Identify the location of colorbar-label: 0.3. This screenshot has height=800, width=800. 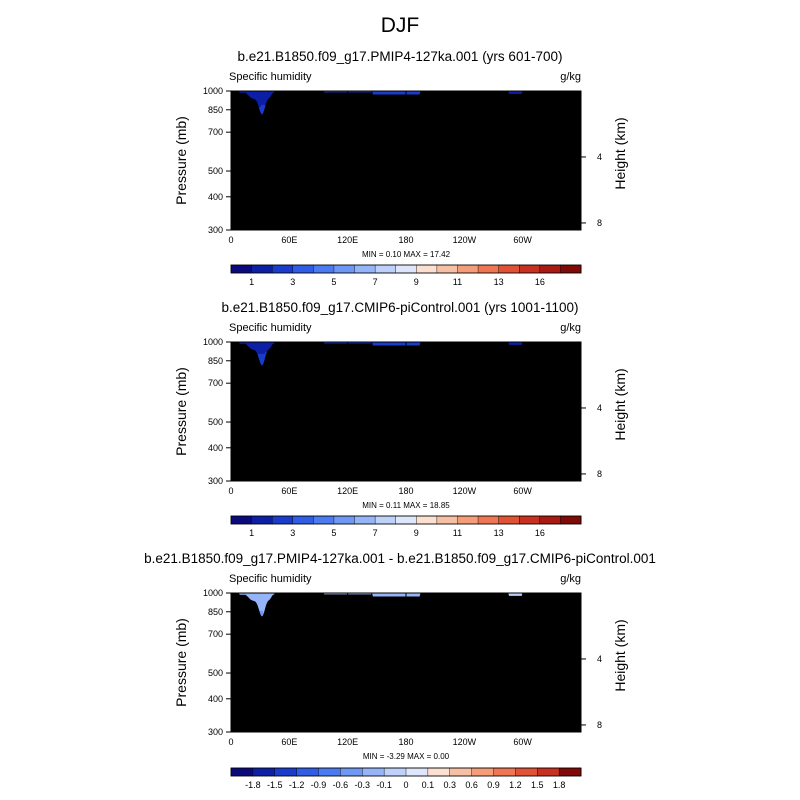
(449, 785).